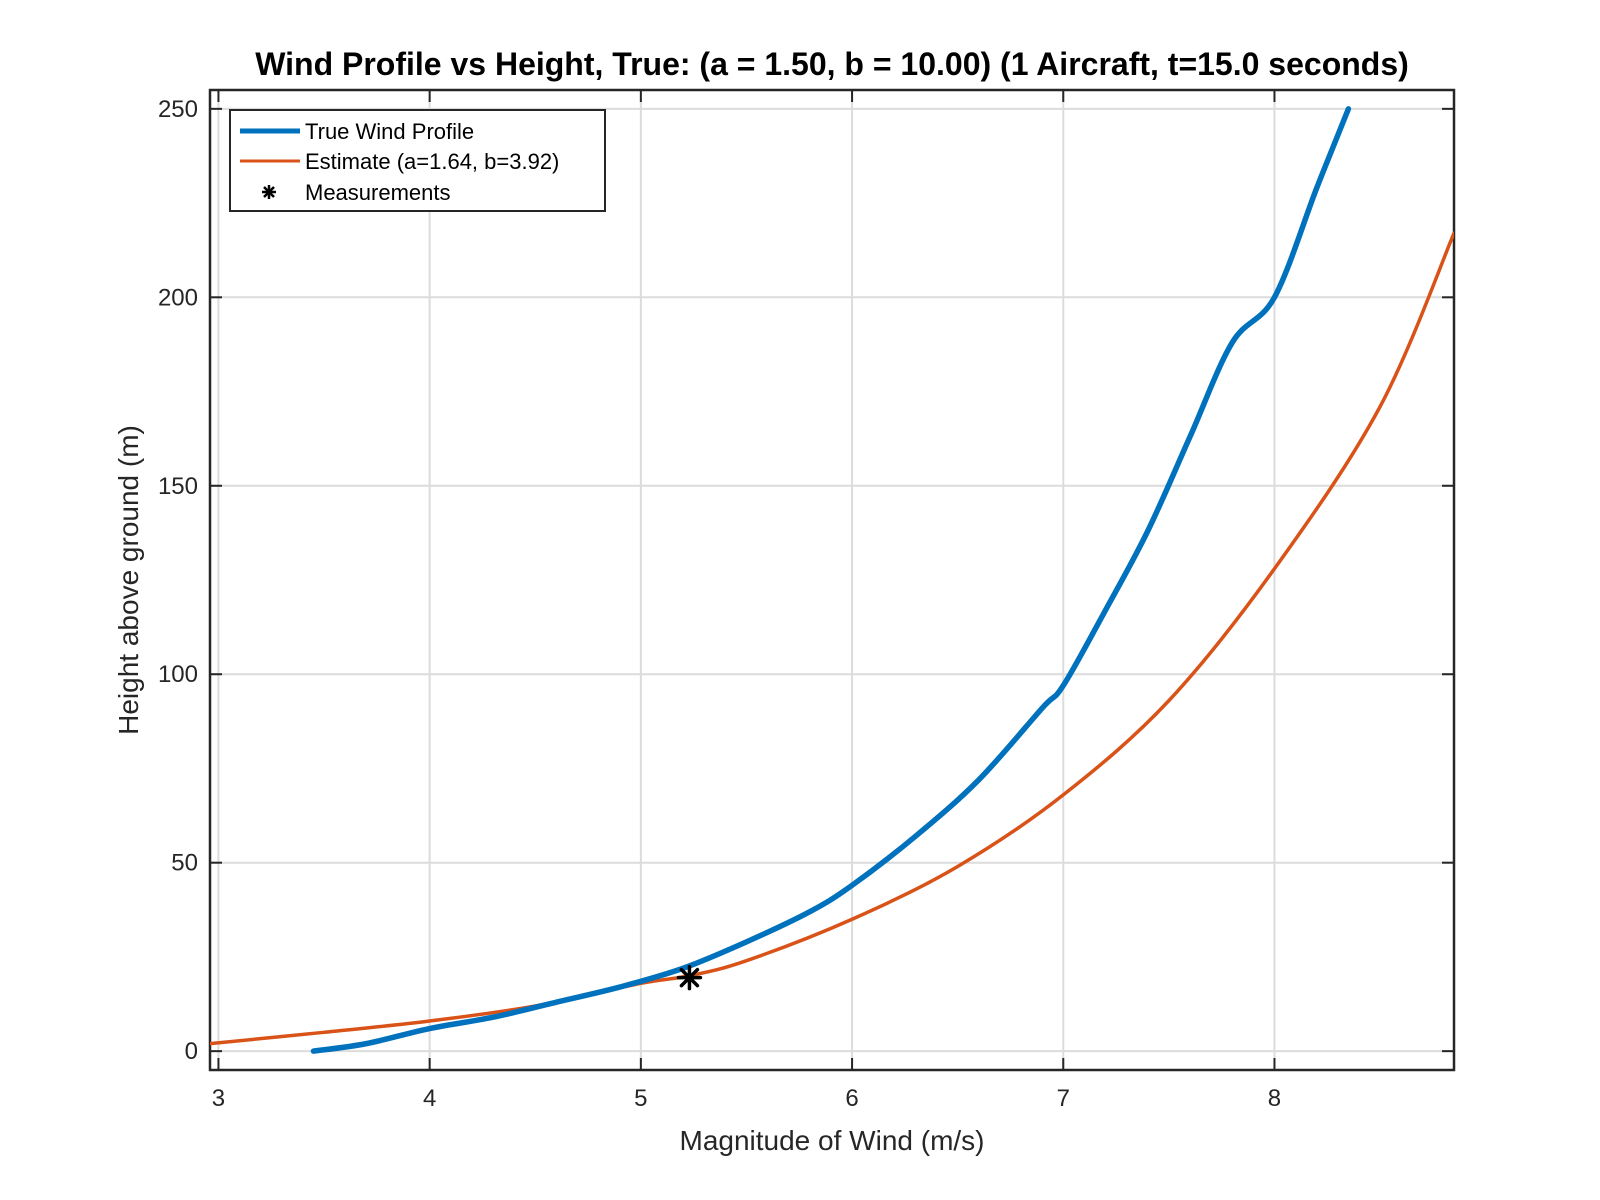 This screenshot has height=1200, width=1600. Describe the element at coordinates (429, 1098) in the screenshot. I see `x-tick-label: 4` at that location.